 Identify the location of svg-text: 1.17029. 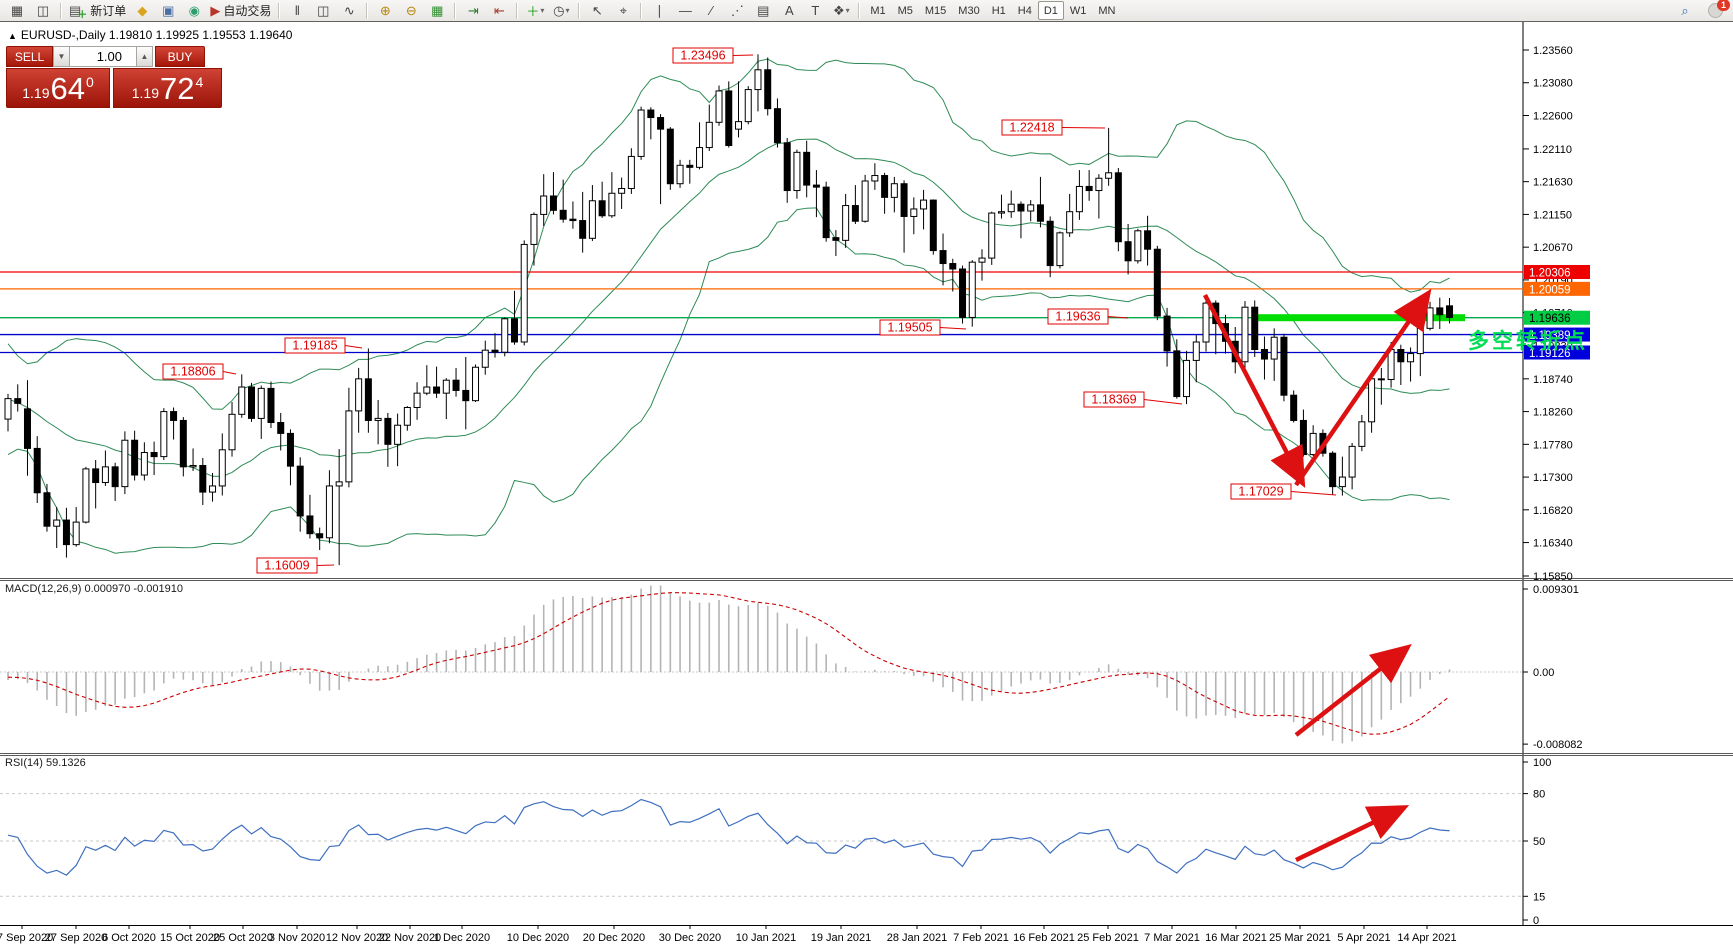
(1260, 492).